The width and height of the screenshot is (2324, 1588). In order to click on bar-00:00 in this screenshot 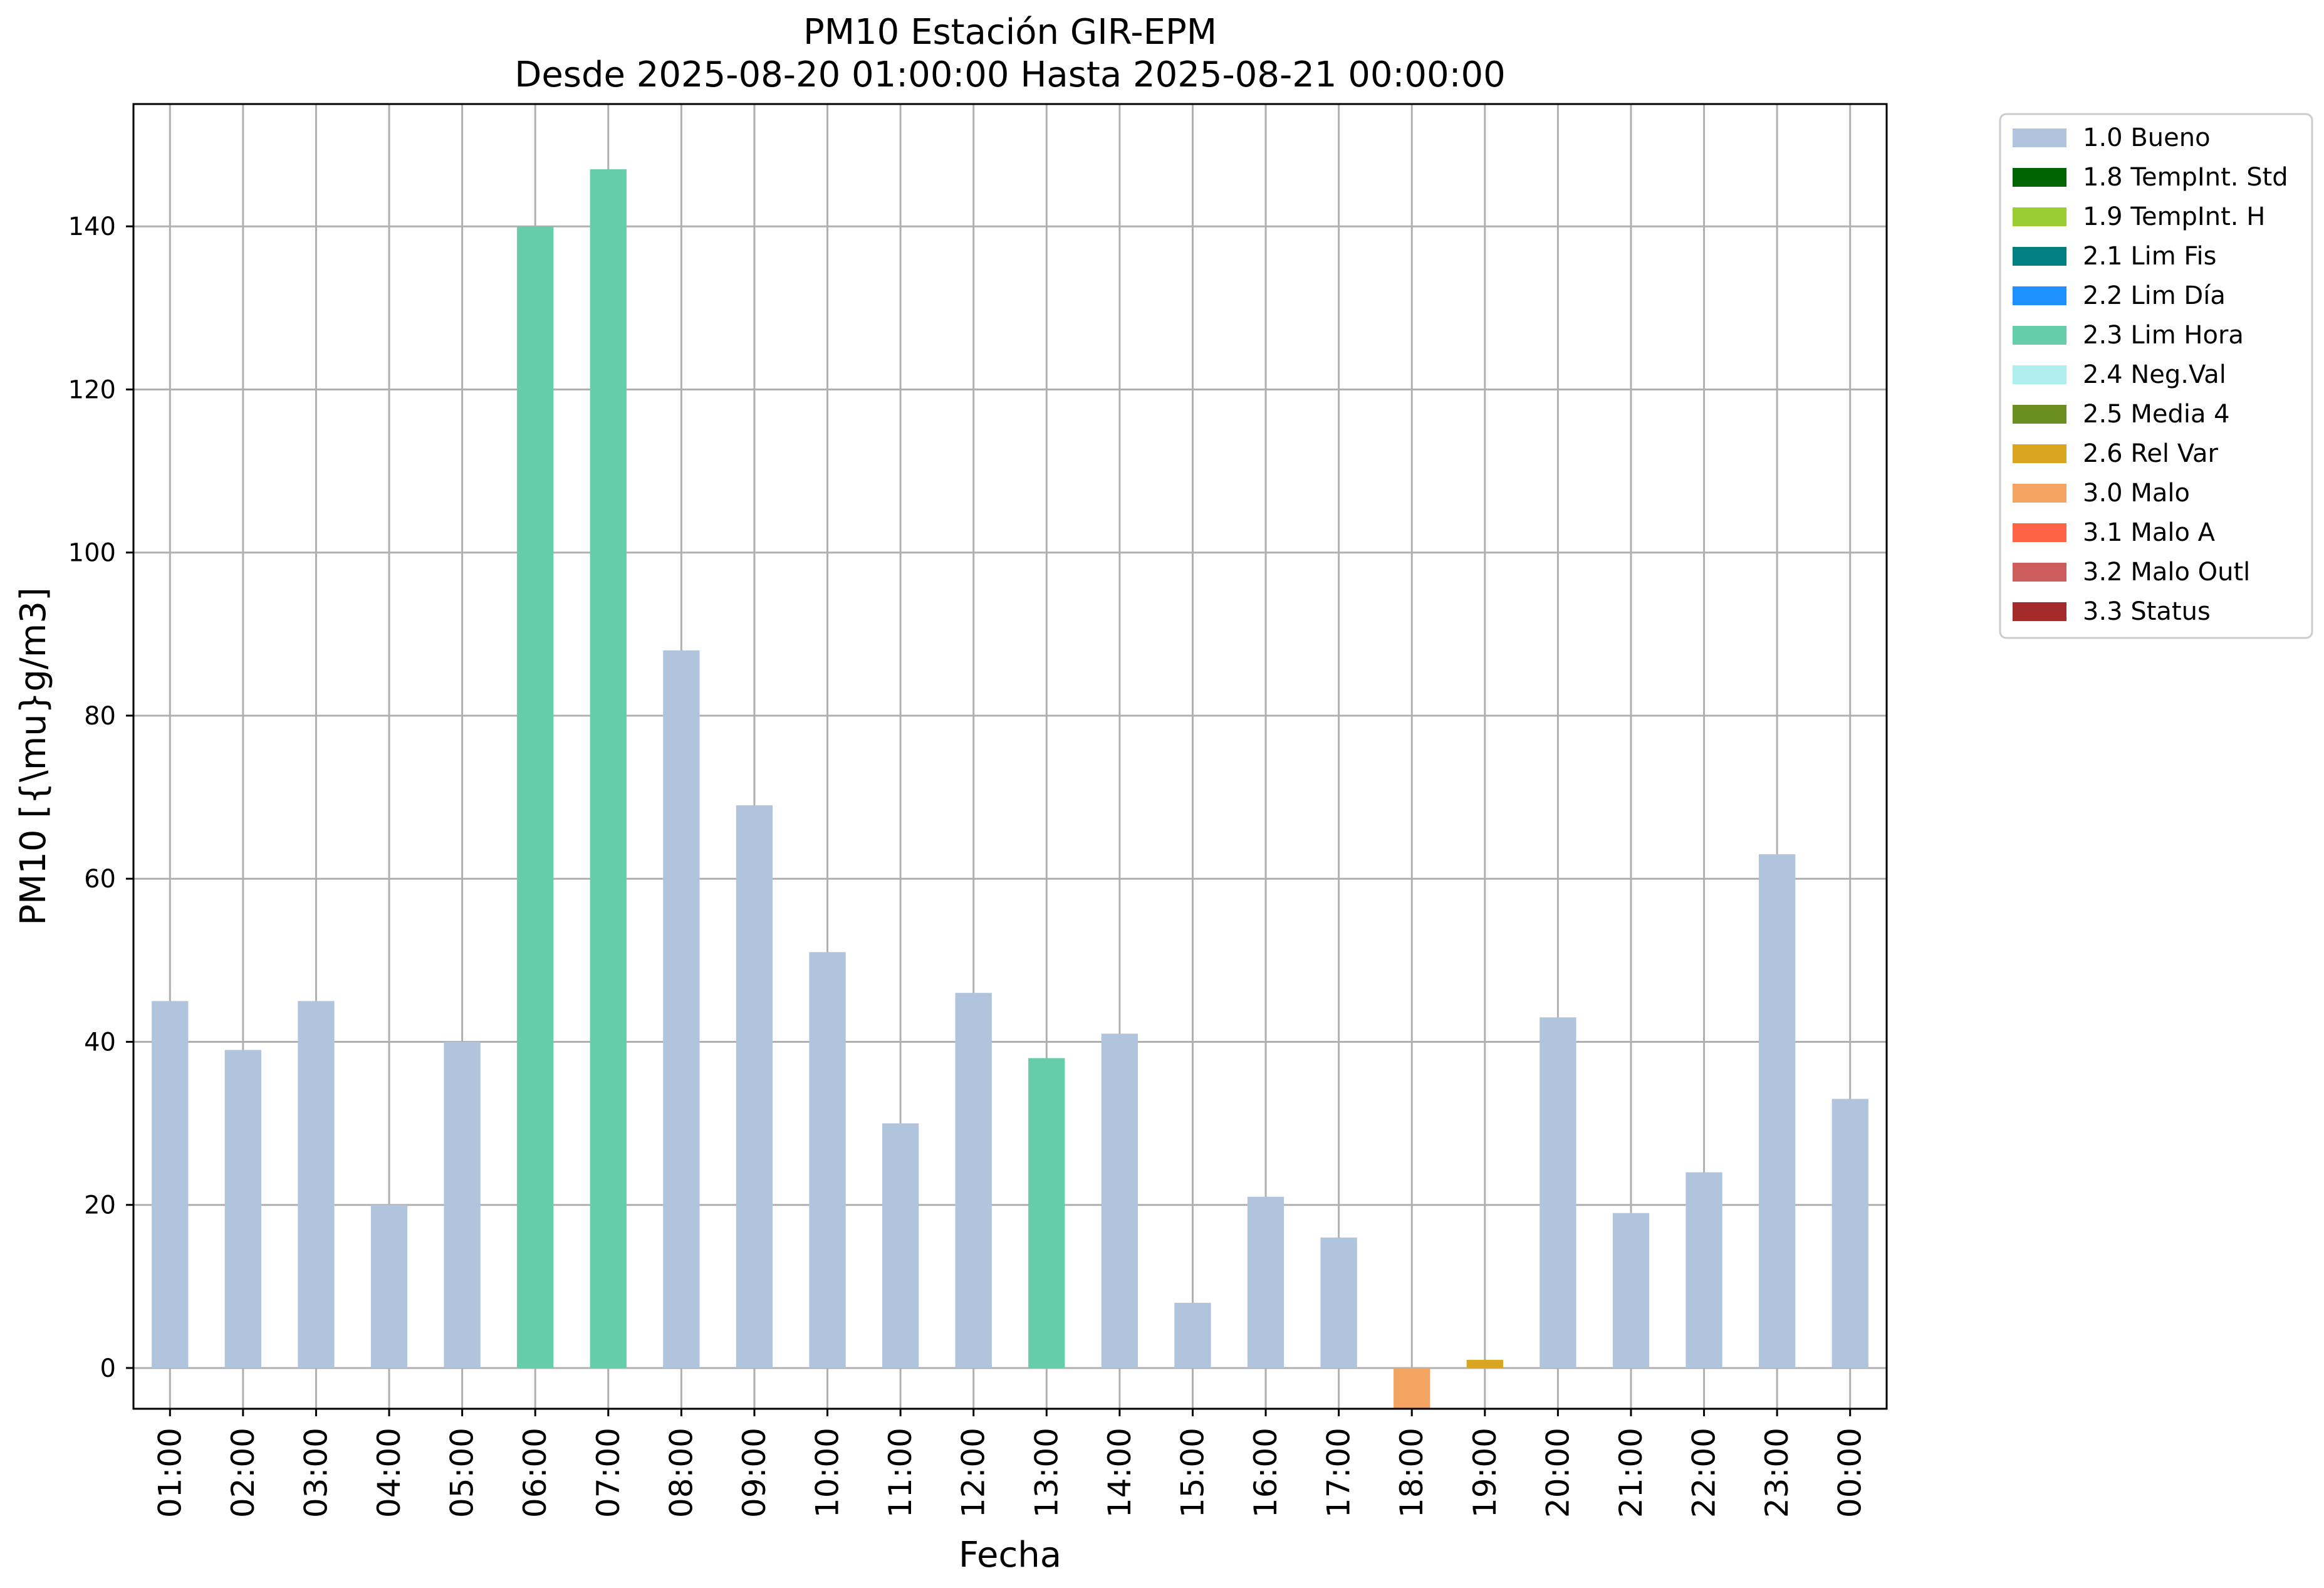, I will do `click(1850, 1234)`.